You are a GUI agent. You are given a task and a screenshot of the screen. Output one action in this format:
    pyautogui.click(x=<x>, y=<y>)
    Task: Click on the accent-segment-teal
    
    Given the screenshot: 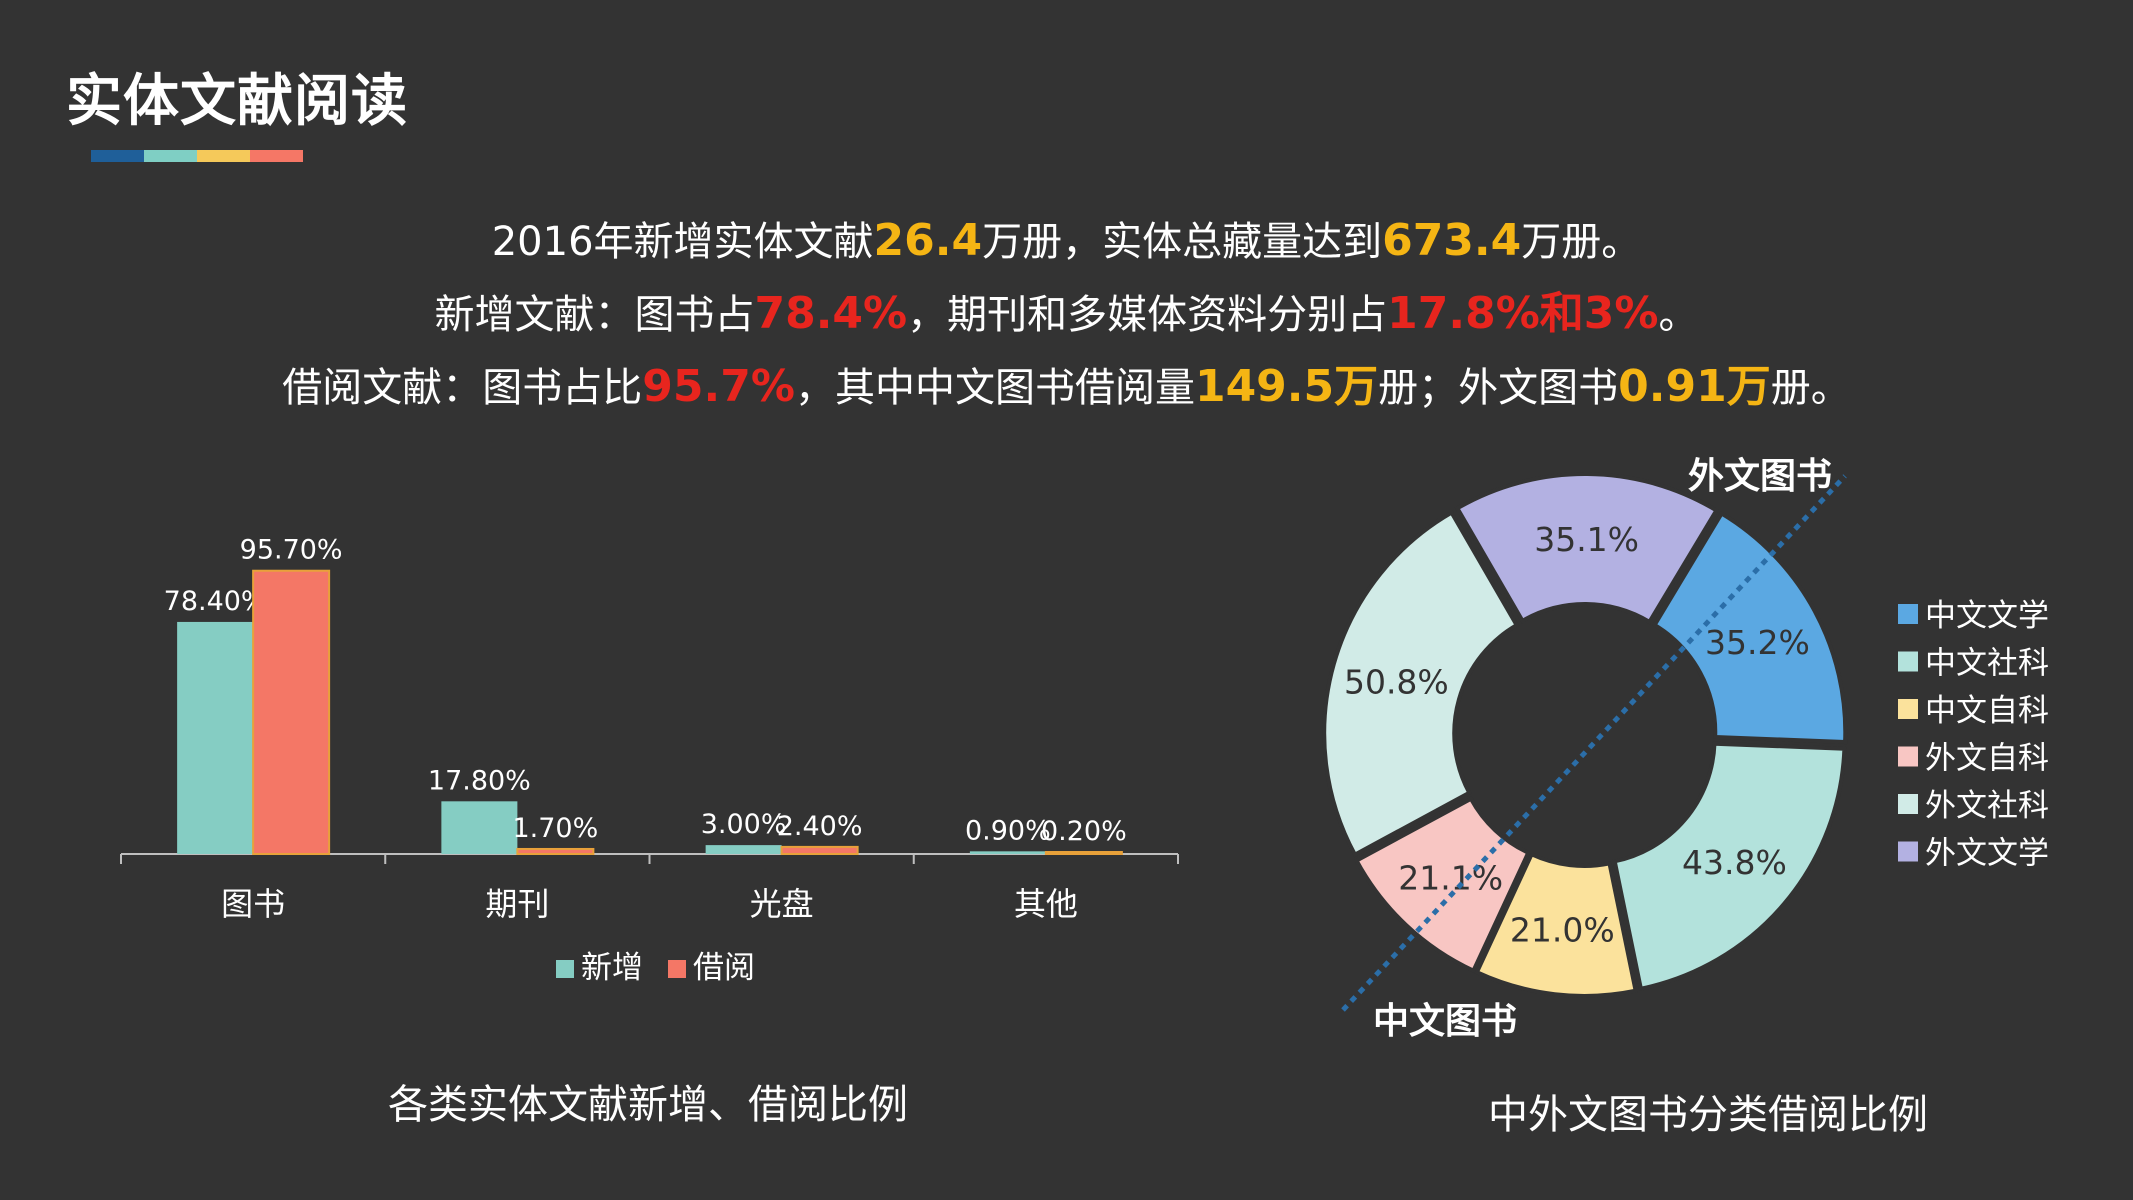 What is the action you would take?
    pyautogui.click(x=170, y=156)
    